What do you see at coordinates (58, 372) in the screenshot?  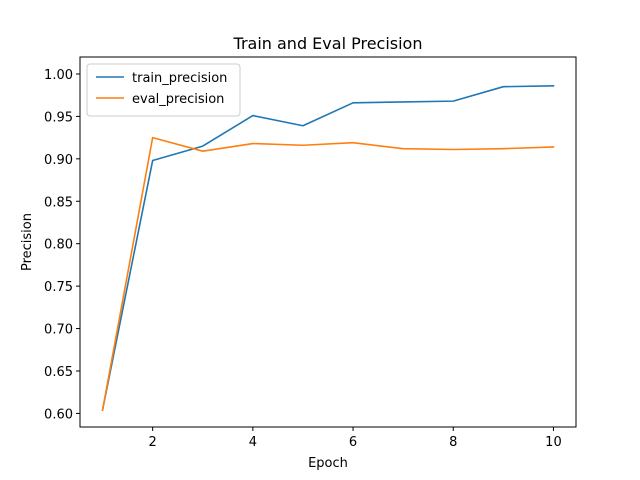 I see `y-tick-label: 0.65` at bounding box center [58, 372].